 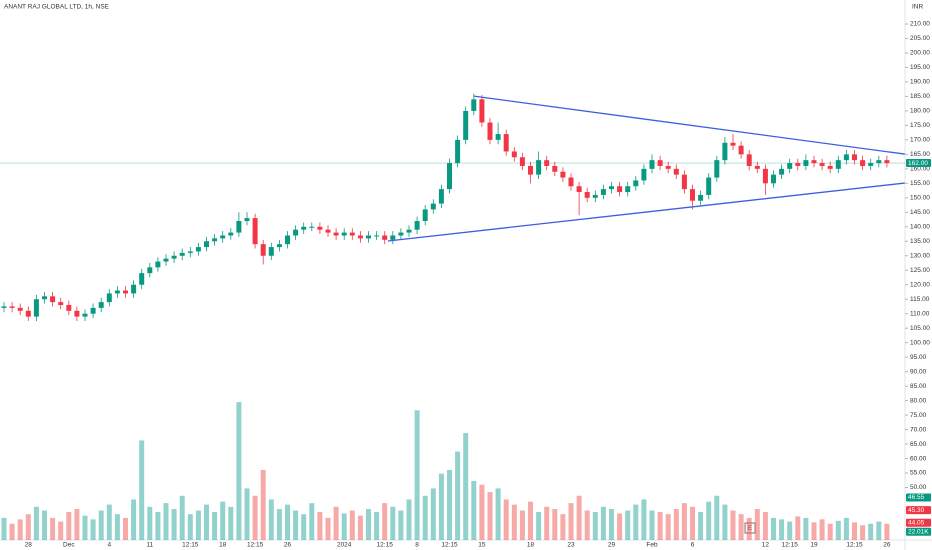 I want to click on y-tick-label: 65.00, so click(x=918, y=444).